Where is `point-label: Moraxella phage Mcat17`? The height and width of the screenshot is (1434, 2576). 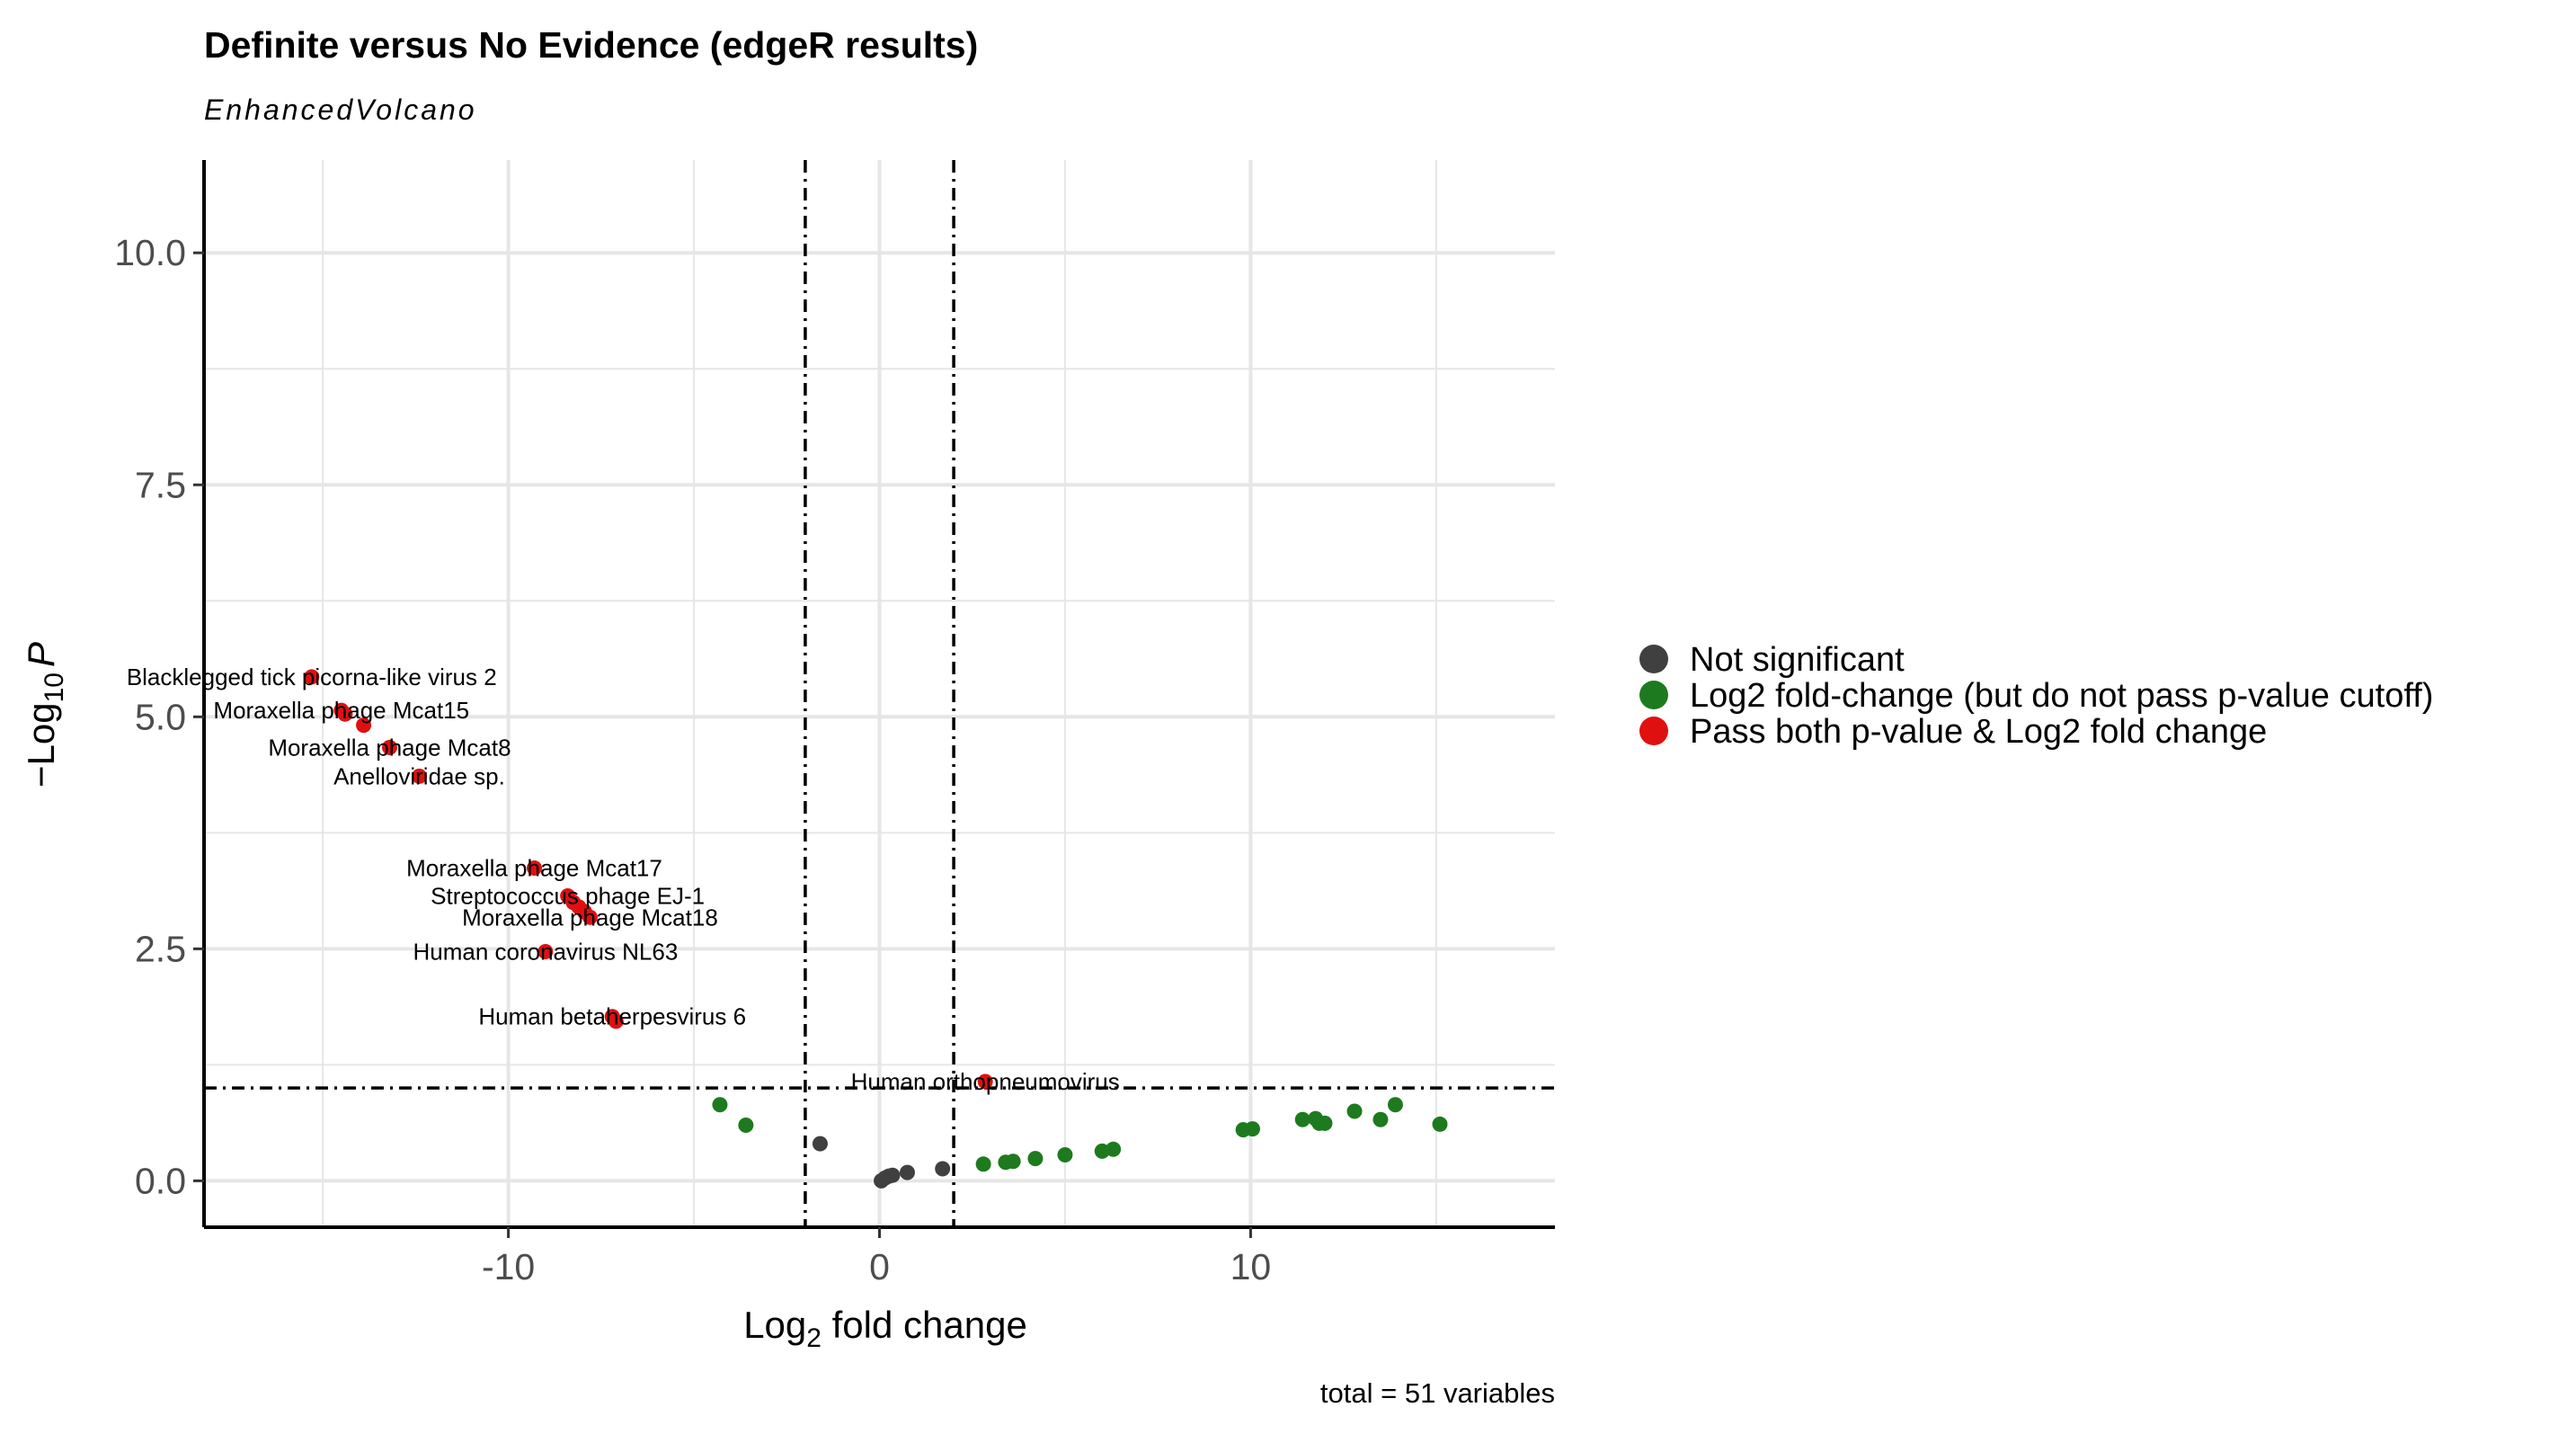
point-label: Moraxella phage Mcat17 is located at coordinates (534, 869).